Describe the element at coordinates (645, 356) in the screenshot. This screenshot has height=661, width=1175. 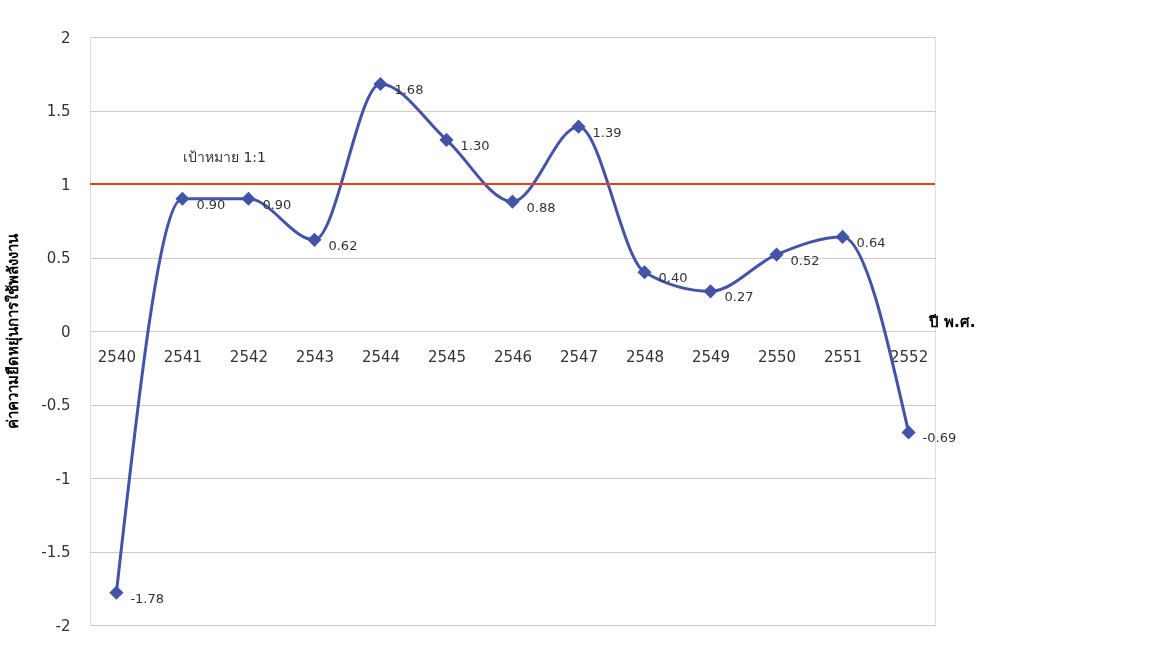
I see `x-tick-label: 2548` at that location.